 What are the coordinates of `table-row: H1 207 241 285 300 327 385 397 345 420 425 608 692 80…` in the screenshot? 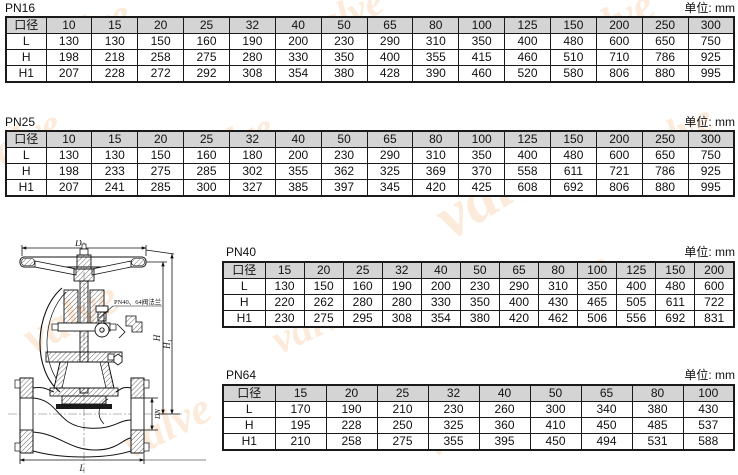 It's located at (370, 188).